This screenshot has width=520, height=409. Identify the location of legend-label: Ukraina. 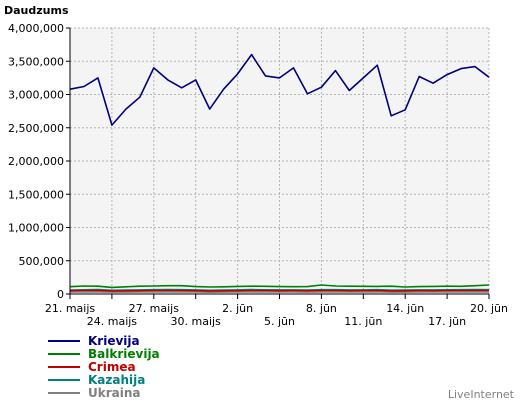
(114, 393).